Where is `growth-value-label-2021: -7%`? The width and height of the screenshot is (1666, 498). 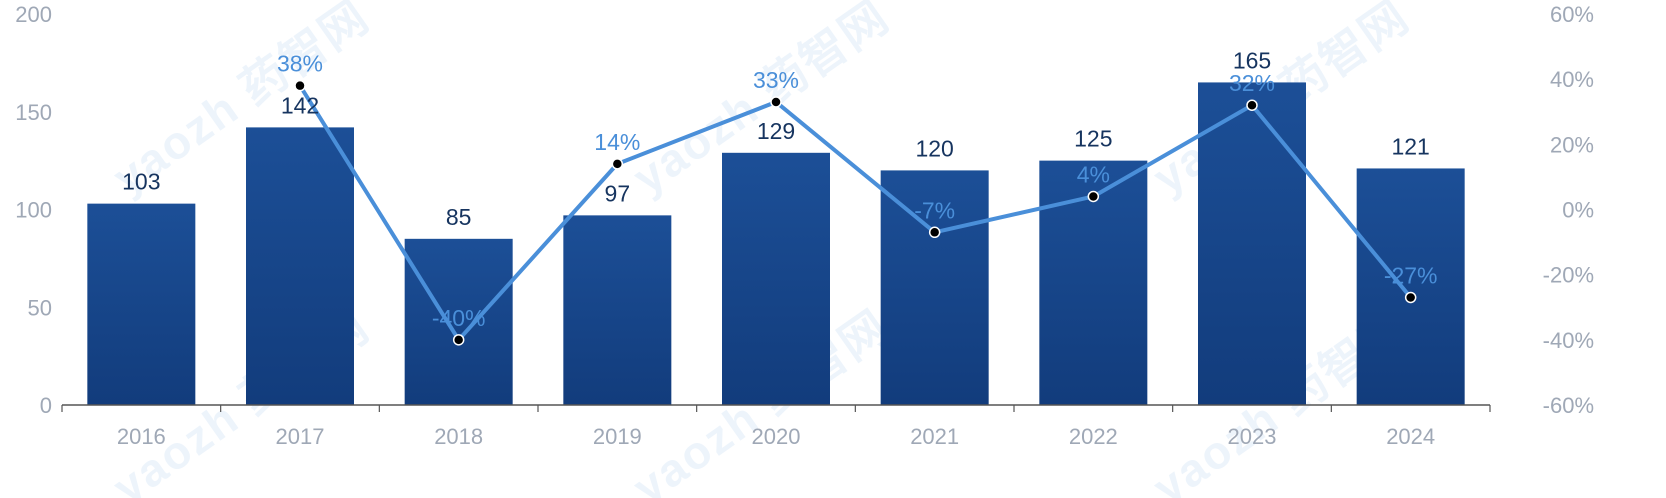 growth-value-label-2021: -7% is located at coordinates (934, 210).